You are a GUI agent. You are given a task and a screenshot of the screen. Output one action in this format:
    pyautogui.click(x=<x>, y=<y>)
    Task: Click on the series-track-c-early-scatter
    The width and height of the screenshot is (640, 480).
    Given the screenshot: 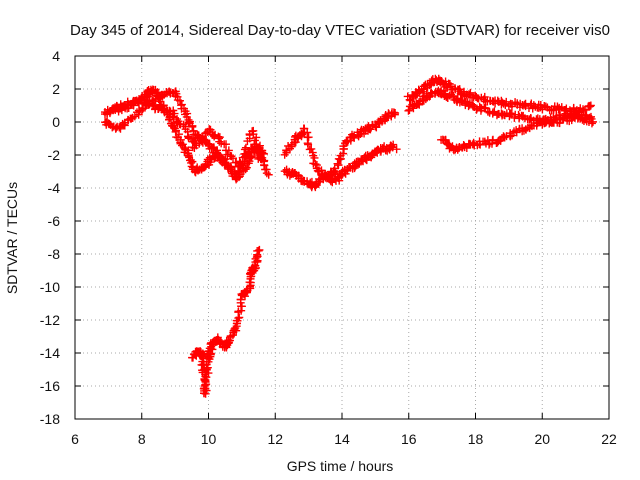 What is the action you would take?
    pyautogui.click(x=186, y=132)
    